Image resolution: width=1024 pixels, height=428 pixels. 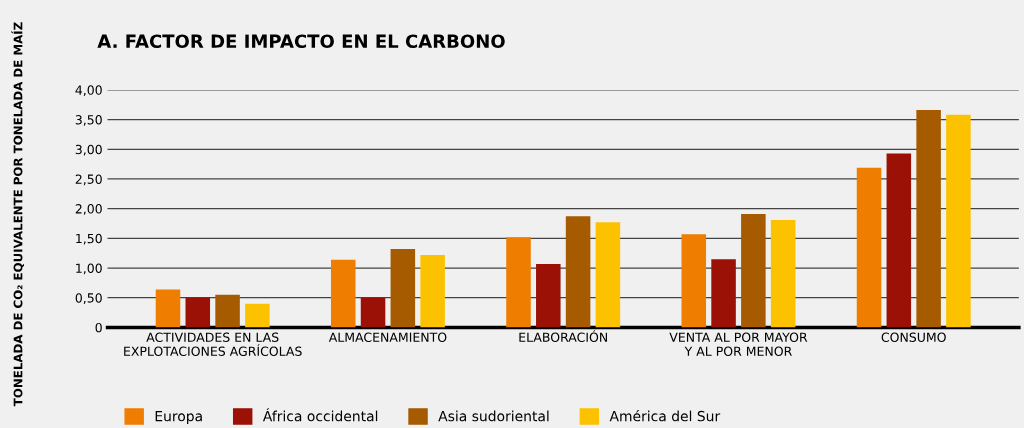 I want to click on y-tick-label: 0,50, so click(x=88, y=298).